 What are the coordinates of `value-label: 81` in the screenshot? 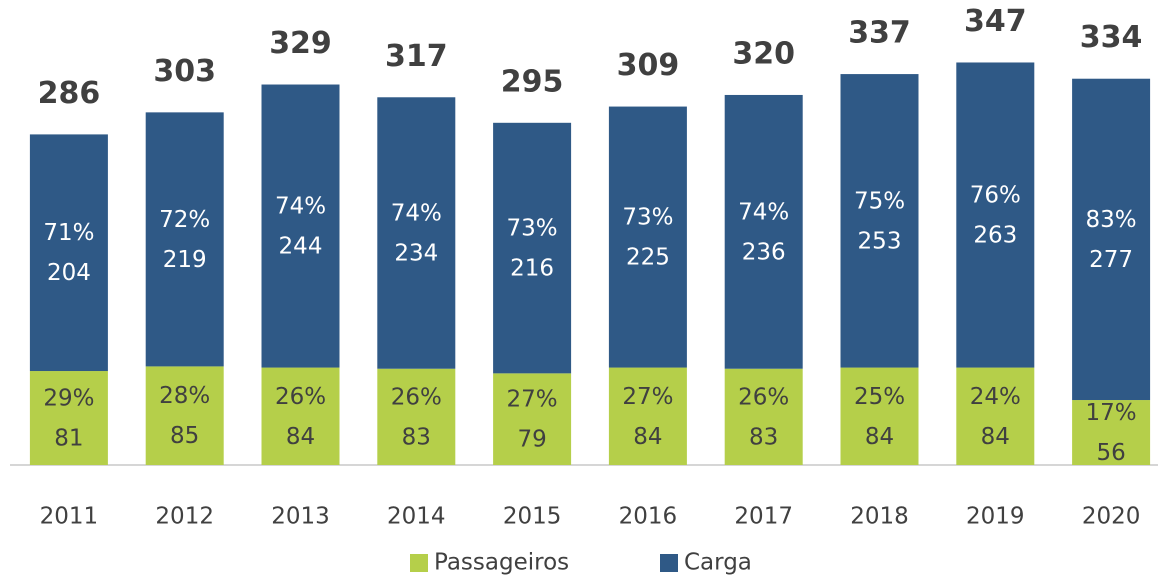 It's located at (68, 439).